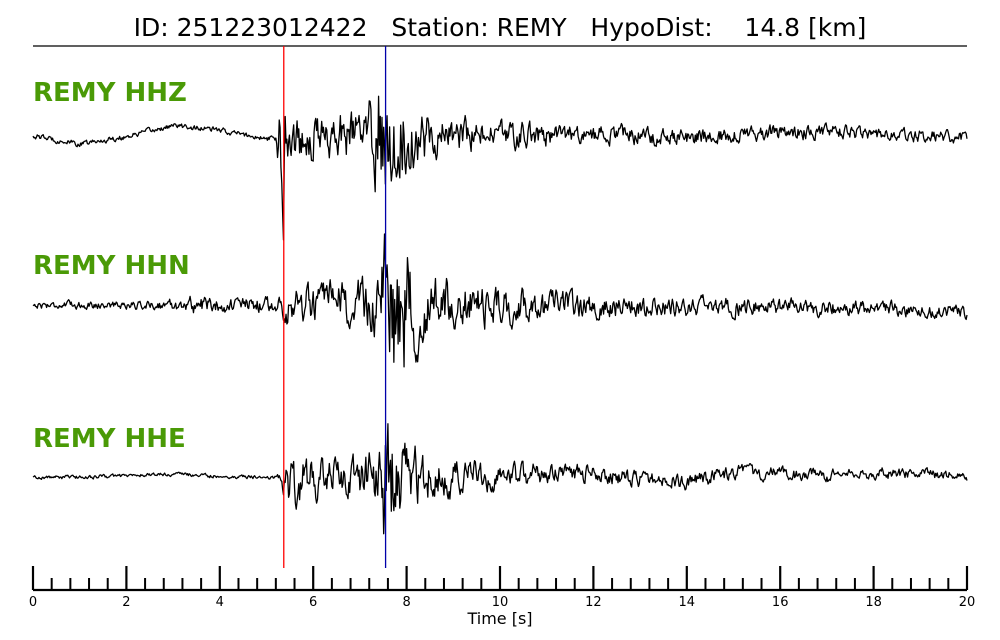  What do you see at coordinates (499, 618) in the screenshot?
I see `x-axis-label: Time [s]` at bounding box center [499, 618].